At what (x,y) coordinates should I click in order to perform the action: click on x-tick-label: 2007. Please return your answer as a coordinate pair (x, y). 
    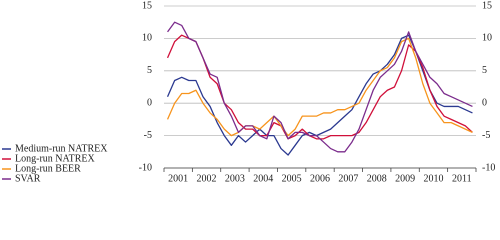
    Looking at the image, I should click on (348, 178).